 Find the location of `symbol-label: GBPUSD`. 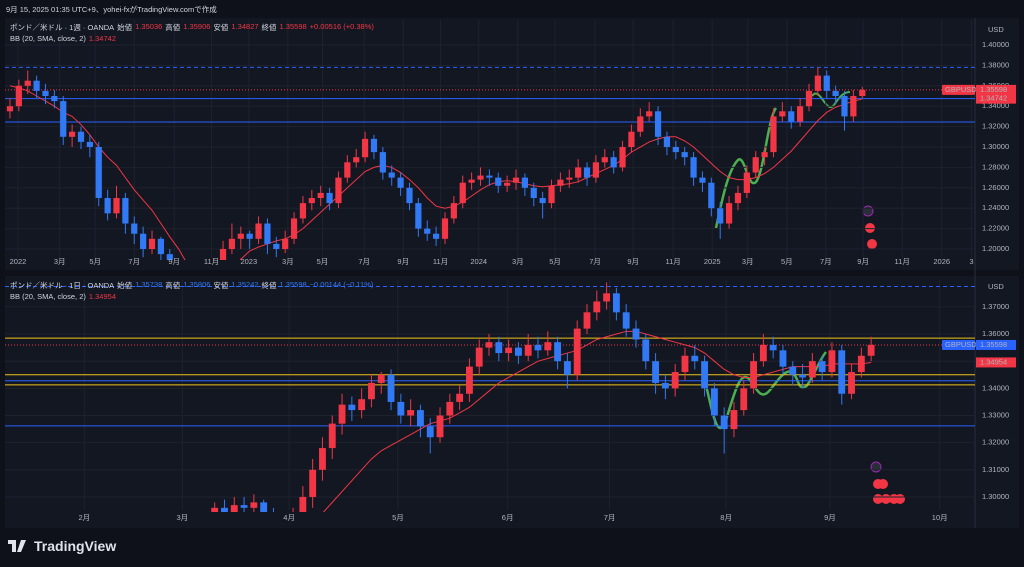

symbol-label: GBPUSD is located at coordinates (961, 89).